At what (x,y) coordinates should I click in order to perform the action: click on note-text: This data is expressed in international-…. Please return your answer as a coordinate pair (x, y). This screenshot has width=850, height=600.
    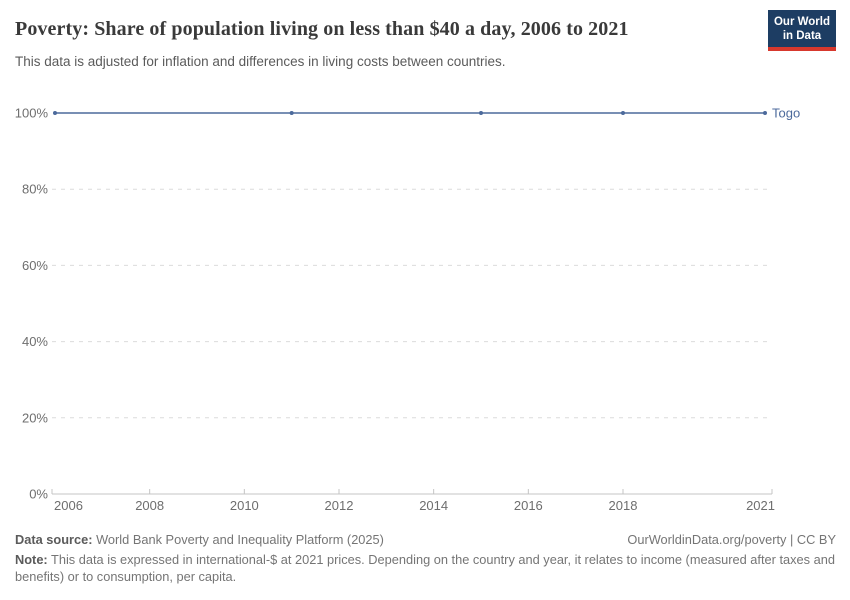
    Looking at the image, I should click on (425, 568).